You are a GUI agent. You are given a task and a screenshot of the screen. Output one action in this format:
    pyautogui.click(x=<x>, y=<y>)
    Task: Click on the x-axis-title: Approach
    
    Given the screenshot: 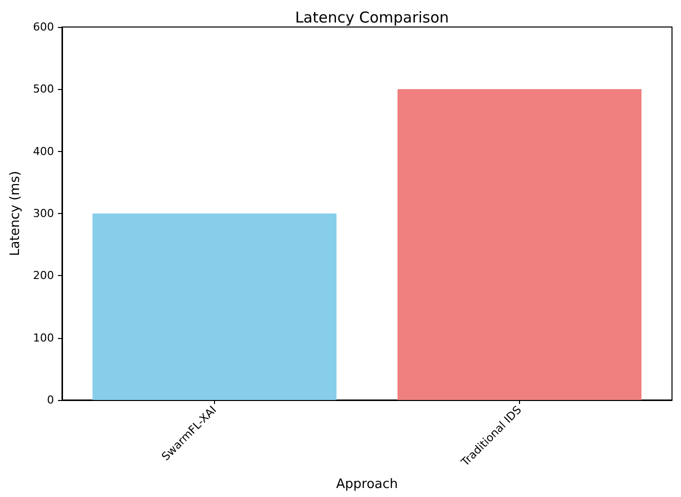 What is the action you would take?
    pyautogui.click(x=367, y=484)
    